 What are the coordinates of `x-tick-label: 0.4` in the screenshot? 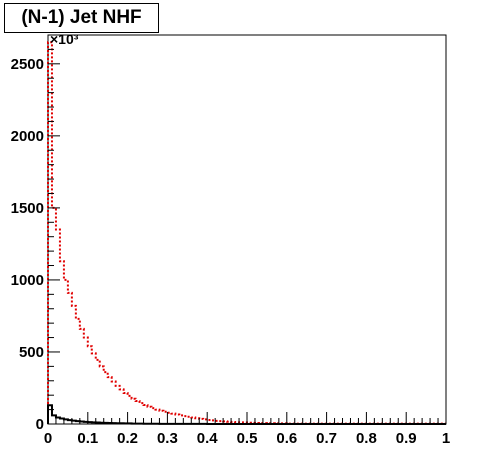 It's located at (208, 438).